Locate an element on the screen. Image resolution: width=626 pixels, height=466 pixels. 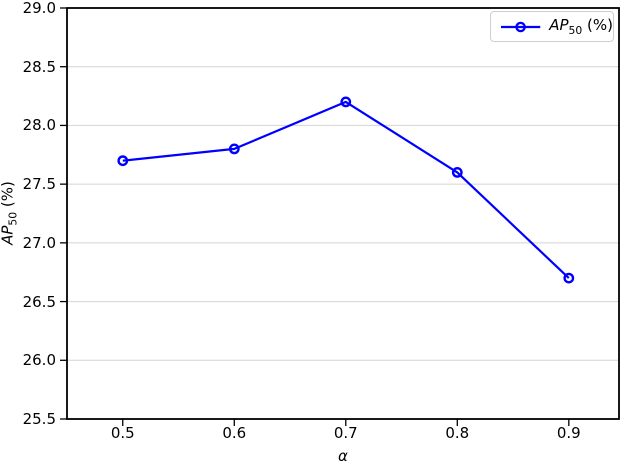
legend-label-rest: (%) is located at coordinates (597, 25).